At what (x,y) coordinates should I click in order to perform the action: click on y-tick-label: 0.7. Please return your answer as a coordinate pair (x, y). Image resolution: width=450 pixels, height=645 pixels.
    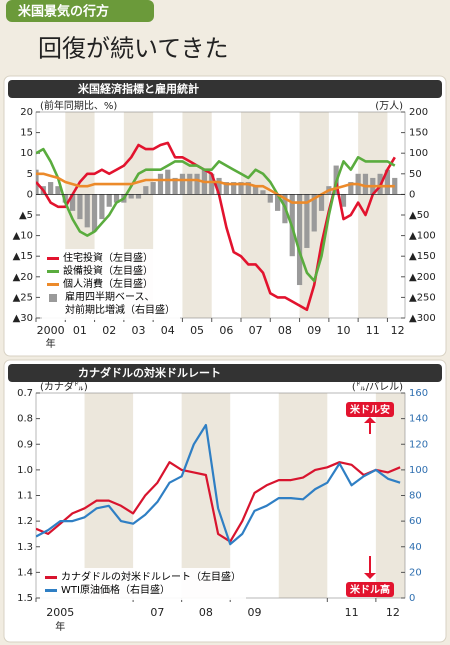
    Looking at the image, I should click on (25, 393).